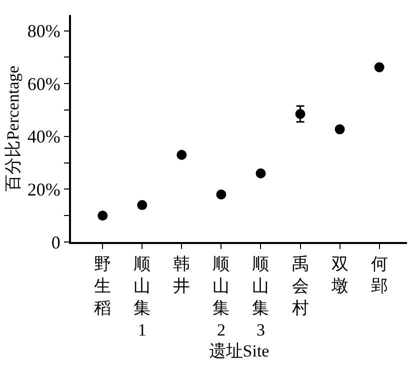  Describe the element at coordinates (43, 190) in the screenshot. I see `y-tick-label: 20%` at that location.